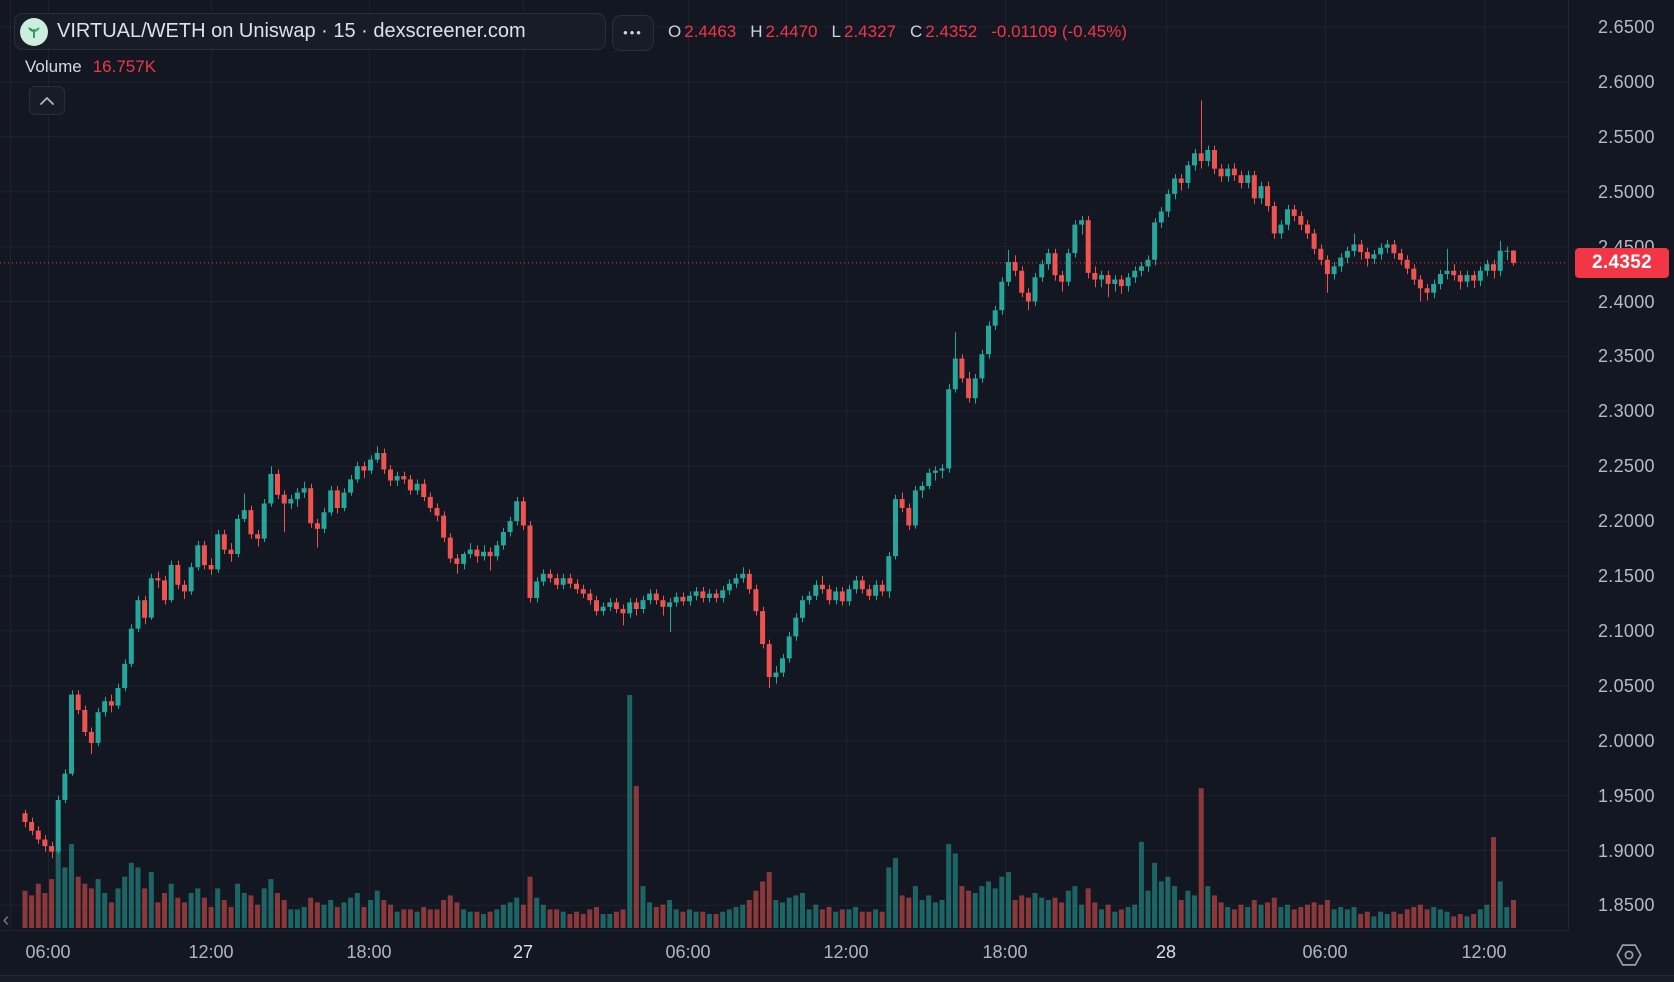 This screenshot has height=982, width=1674. Describe the element at coordinates (6, 920) in the screenshot. I see `collapse-left-panel-icon: ‹` at that location.